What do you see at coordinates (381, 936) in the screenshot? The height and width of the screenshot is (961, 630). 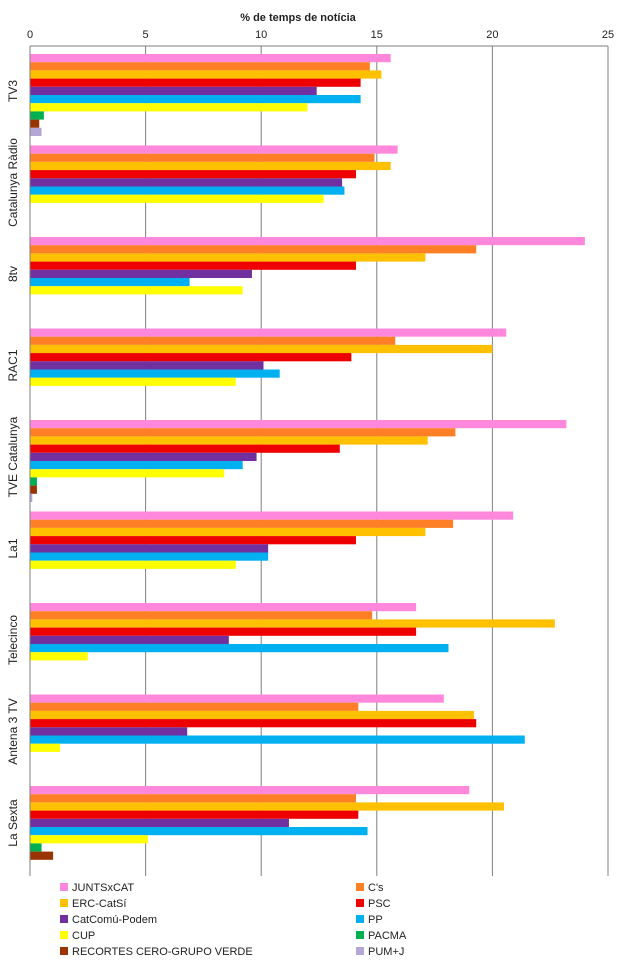 I see `legend-item: PACMA` at bounding box center [381, 936].